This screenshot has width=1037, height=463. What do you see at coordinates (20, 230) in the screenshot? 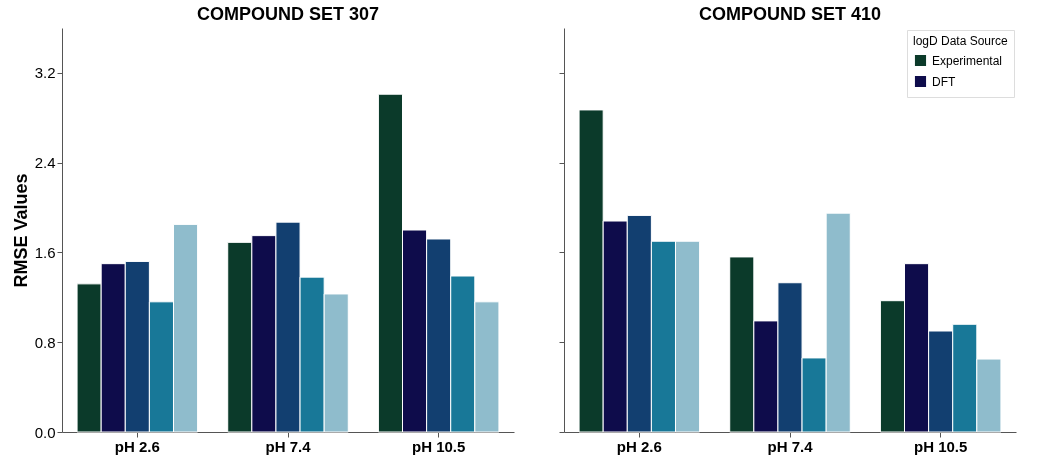
I see `y-axis-title: RMSE Values` at bounding box center [20, 230].